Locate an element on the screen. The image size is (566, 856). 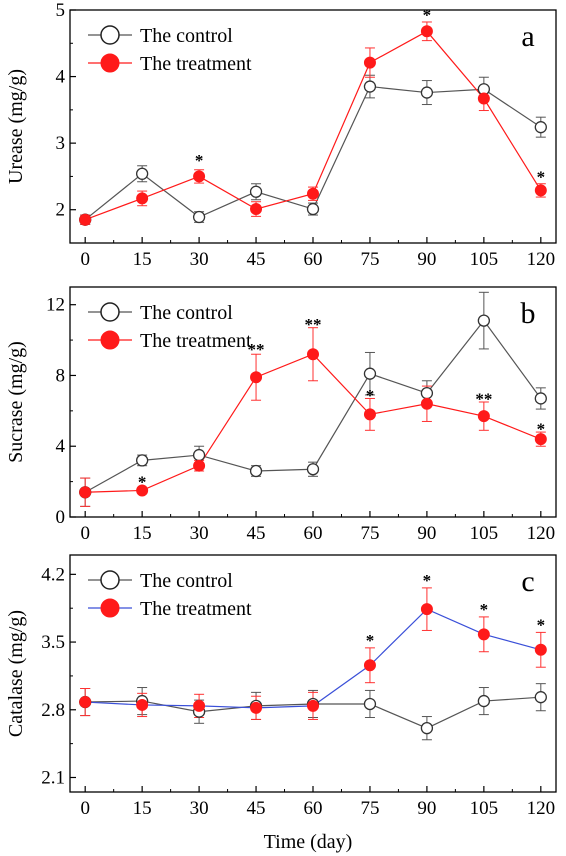
x-tick-label: 30 is located at coordinates (199, 808).